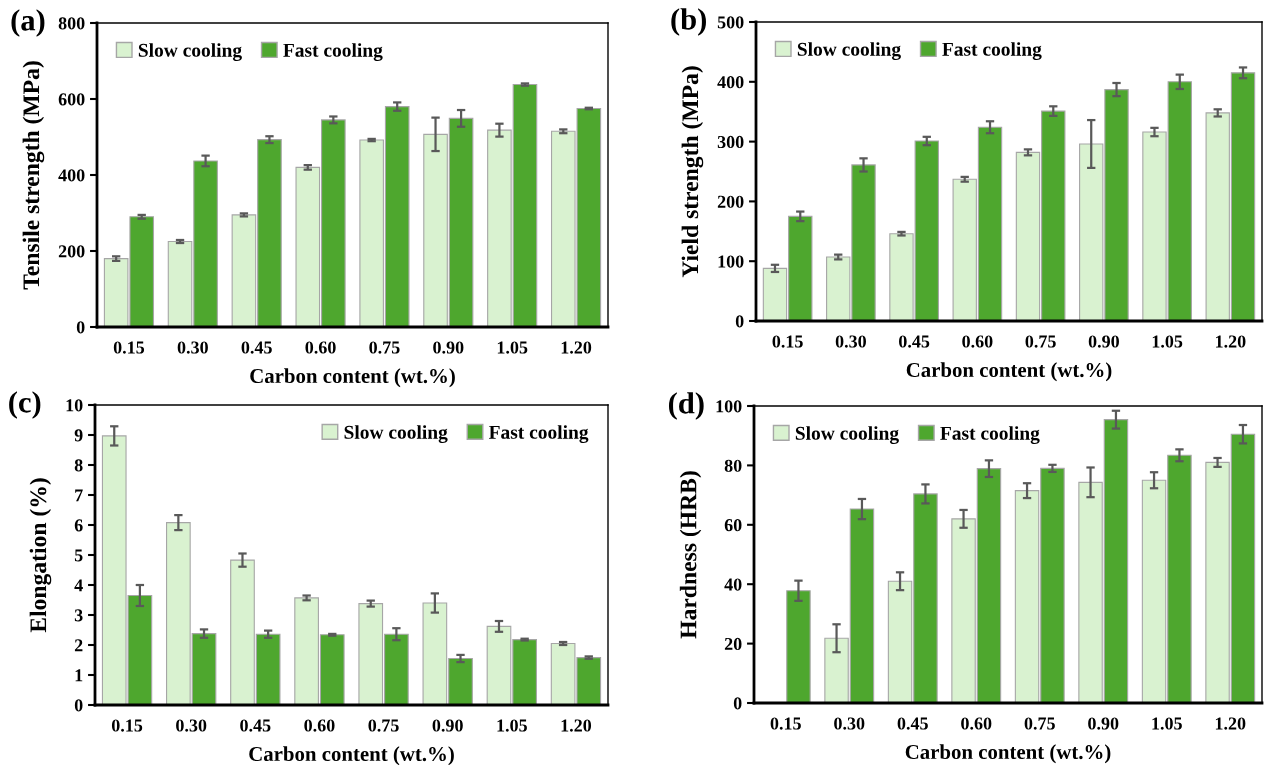 The height and width of the screenshot is (765, 1274). What do you see at coordinates (25, 405) in the screenshot?
I see `chart-title: (c)` at bounding box center [25, 405].